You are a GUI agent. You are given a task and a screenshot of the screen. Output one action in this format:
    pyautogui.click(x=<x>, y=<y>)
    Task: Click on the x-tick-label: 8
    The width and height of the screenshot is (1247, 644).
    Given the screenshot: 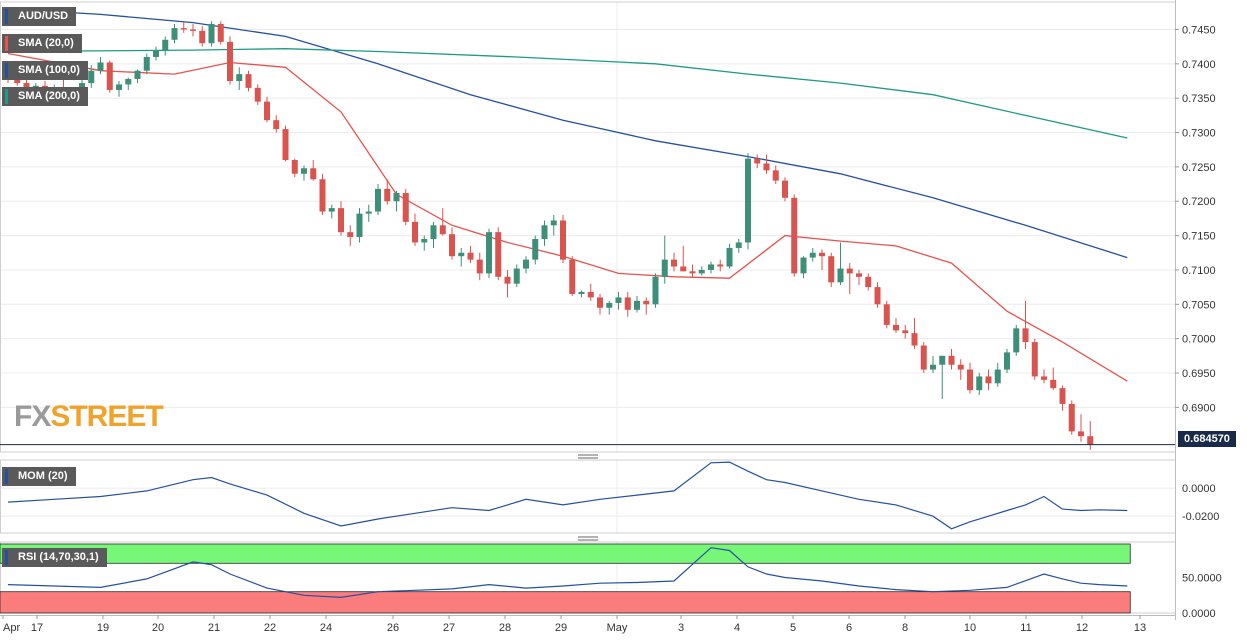 What is the action you would take?
    pyautogui.click(x=905, y=628)
    